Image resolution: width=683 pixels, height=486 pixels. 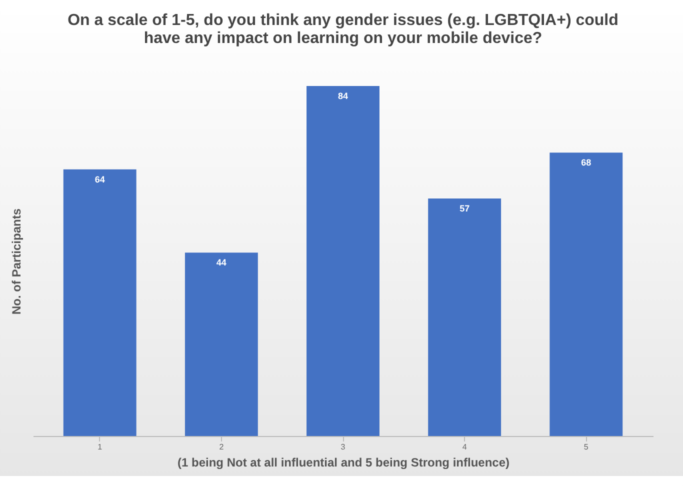 I want to click on data-label: 64, so click(x=99, y=179).